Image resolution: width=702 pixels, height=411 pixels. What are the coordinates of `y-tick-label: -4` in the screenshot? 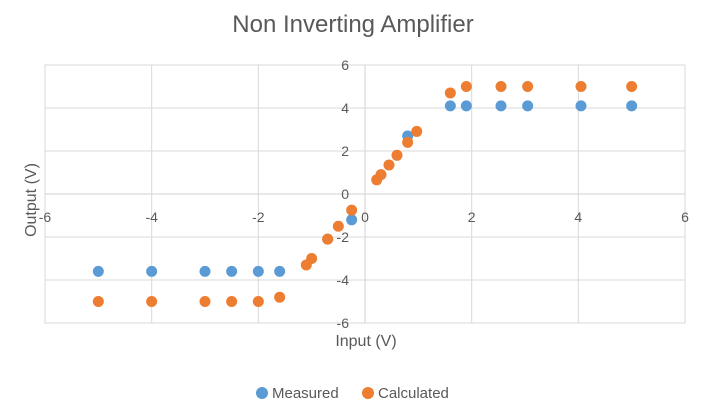 It's located at (343, 280).